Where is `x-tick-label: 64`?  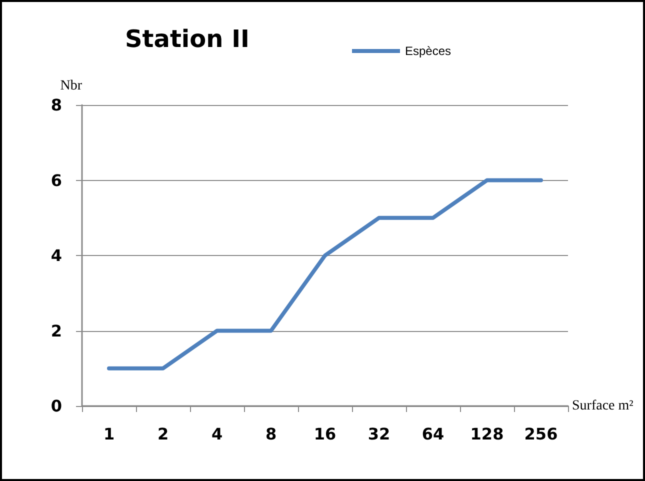 x-tick-label: 64 is located at coordinates (433, 434).